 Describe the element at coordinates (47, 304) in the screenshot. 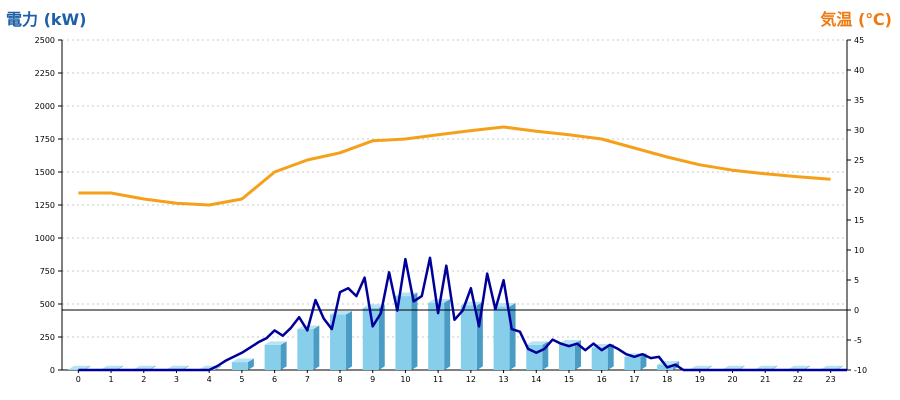

I see `left-tick-label: 500` at that location.